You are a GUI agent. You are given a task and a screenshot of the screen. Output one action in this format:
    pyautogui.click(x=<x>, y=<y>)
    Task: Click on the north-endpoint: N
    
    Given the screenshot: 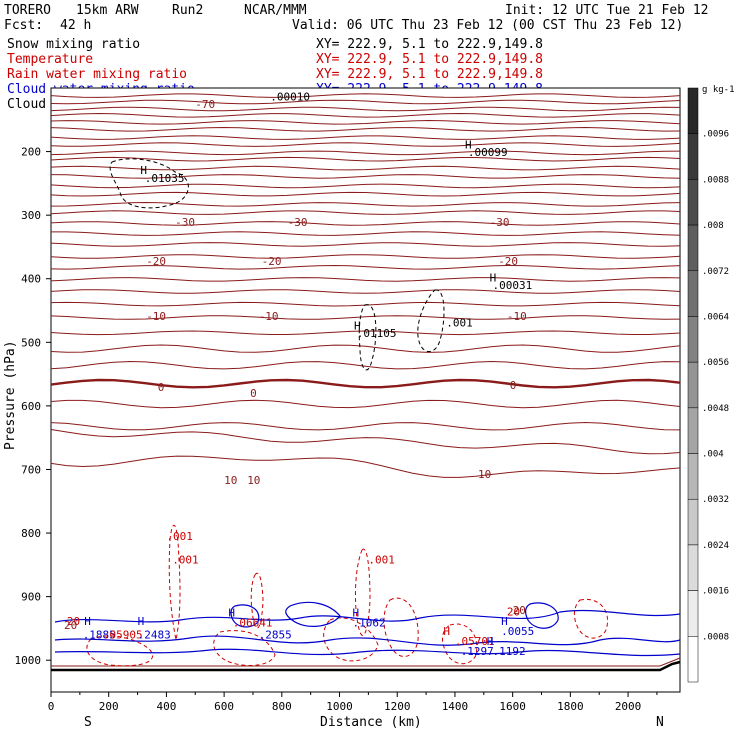 What is the action you would take?
    pyautogui.click(x=660, y=722)
    